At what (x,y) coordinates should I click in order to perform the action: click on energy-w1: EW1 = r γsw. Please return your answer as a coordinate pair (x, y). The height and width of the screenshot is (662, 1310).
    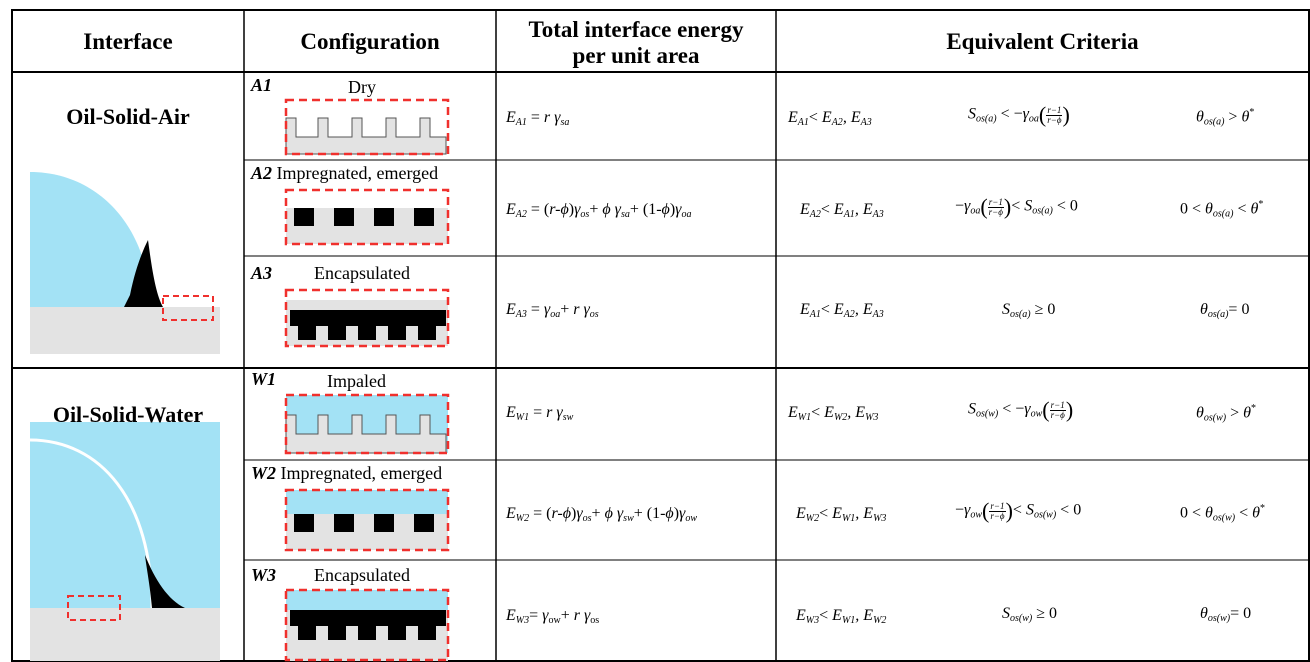
    Looking at the image, I should click on (540, 413).